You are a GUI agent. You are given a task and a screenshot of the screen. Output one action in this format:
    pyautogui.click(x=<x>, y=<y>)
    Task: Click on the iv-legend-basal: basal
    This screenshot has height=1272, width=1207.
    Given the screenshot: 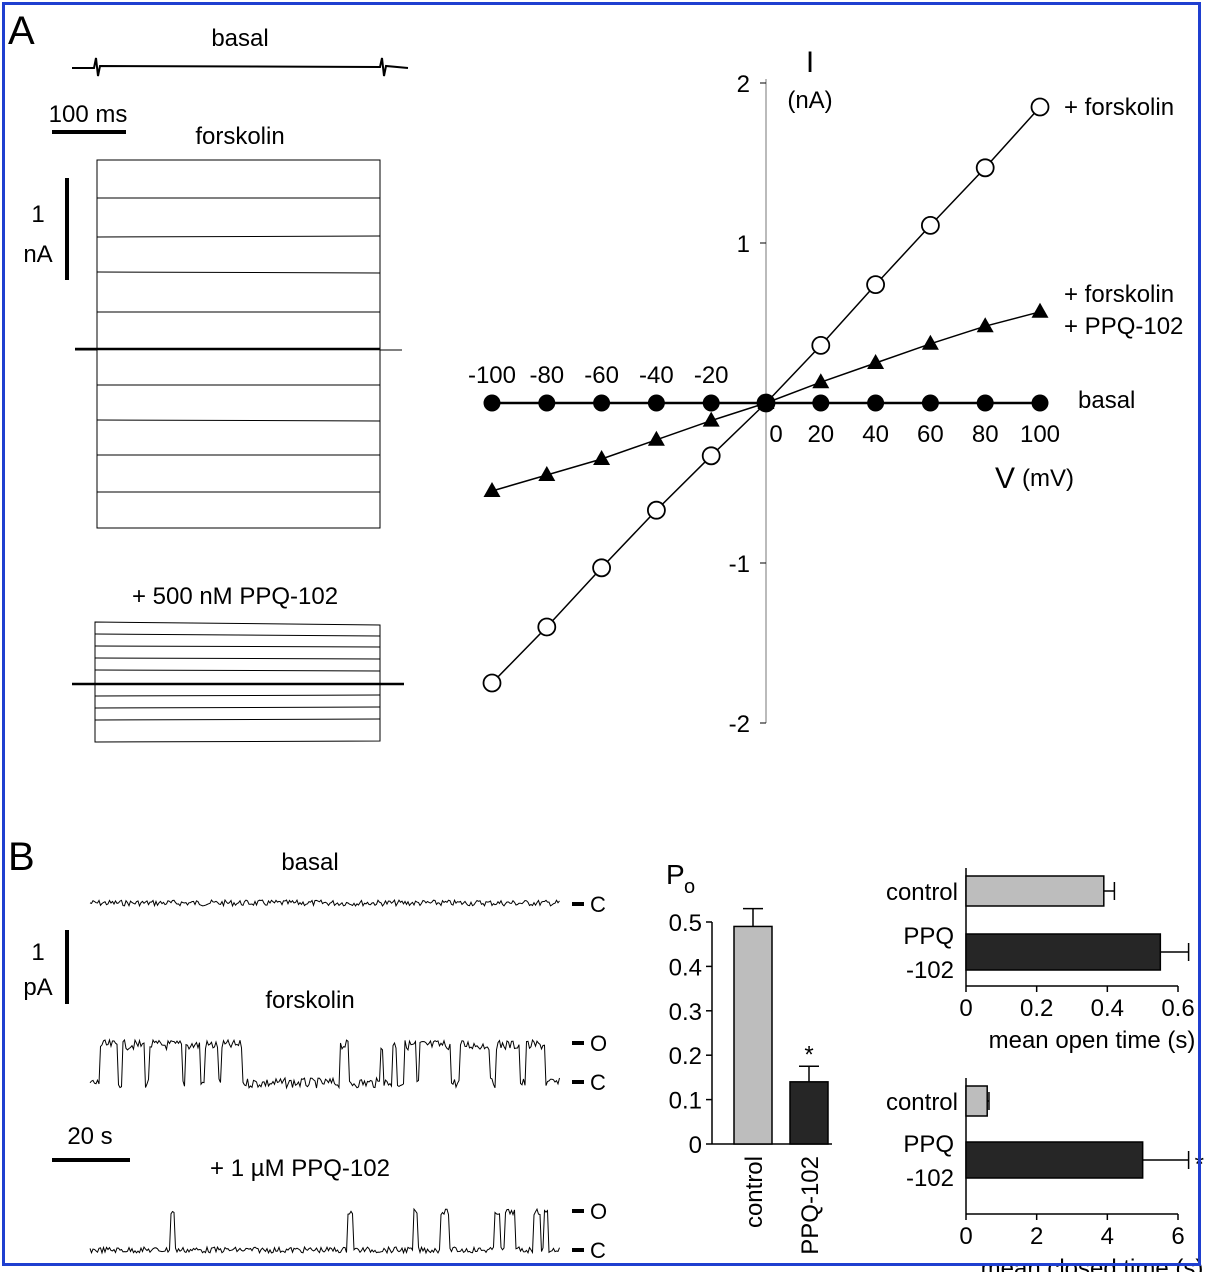 What is the action you would take?
    pyautogui.click(x=1106, y=400)
    